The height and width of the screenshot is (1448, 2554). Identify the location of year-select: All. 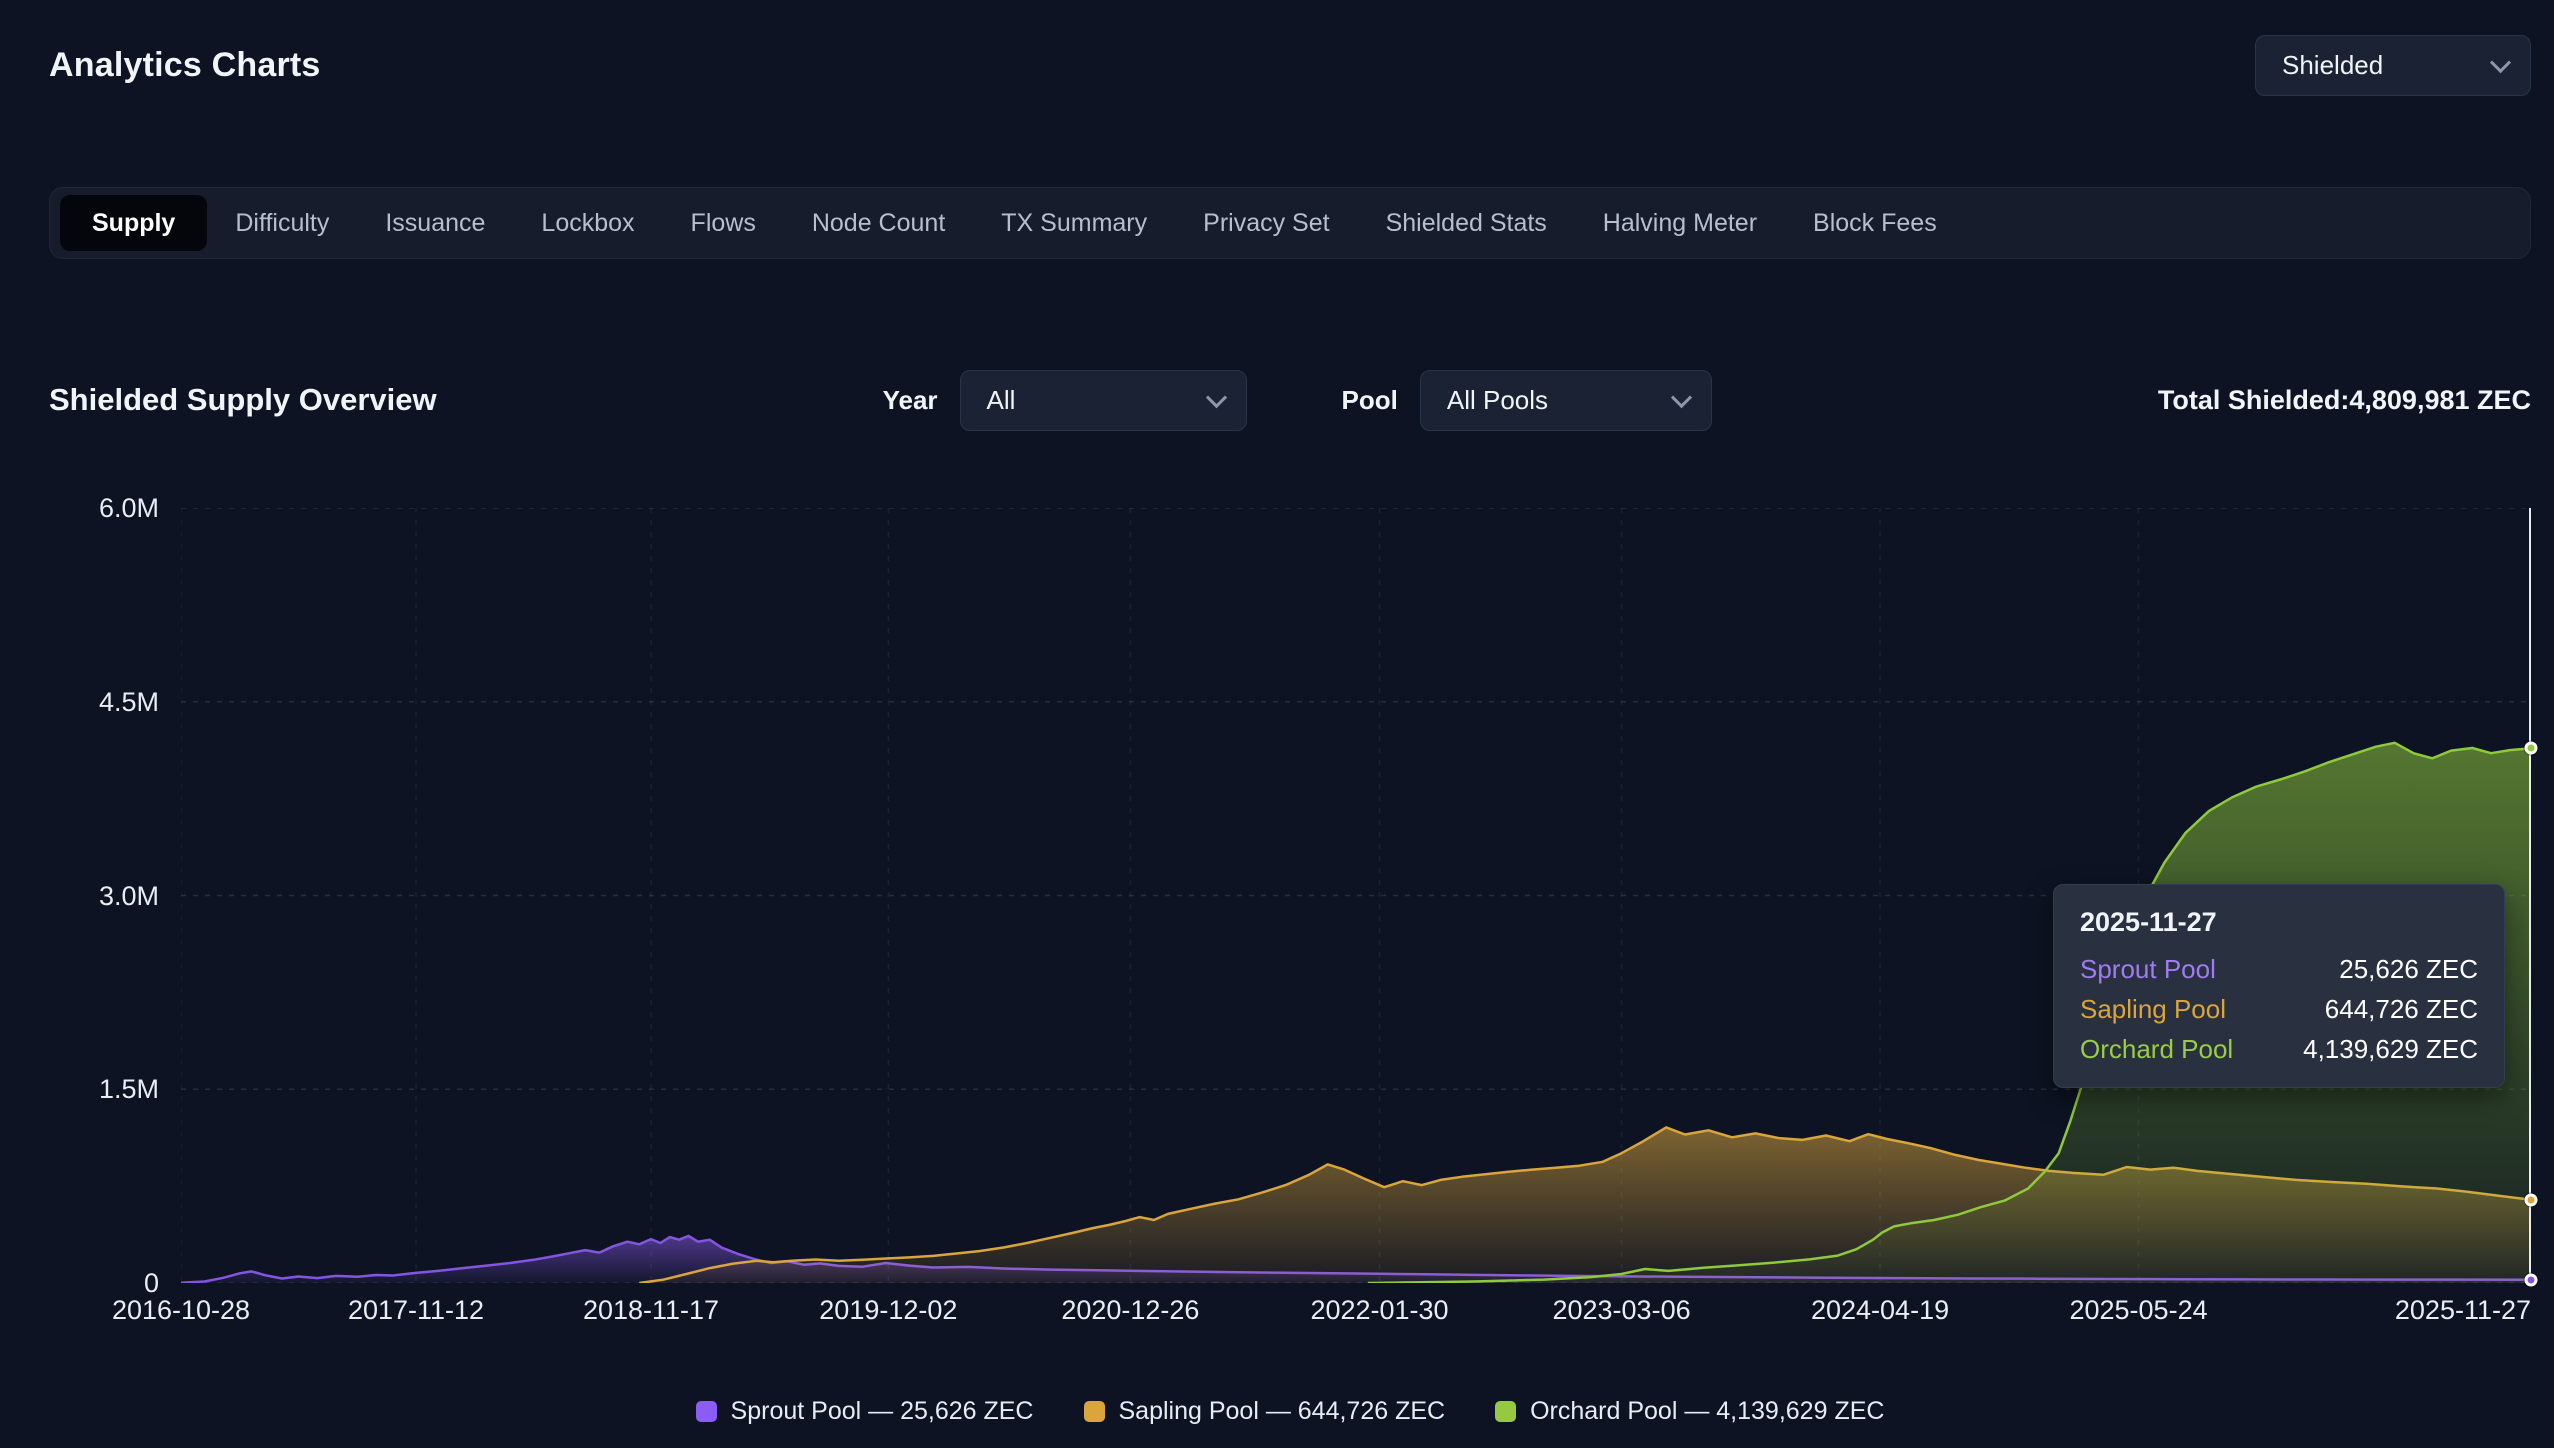
(1103, 400).